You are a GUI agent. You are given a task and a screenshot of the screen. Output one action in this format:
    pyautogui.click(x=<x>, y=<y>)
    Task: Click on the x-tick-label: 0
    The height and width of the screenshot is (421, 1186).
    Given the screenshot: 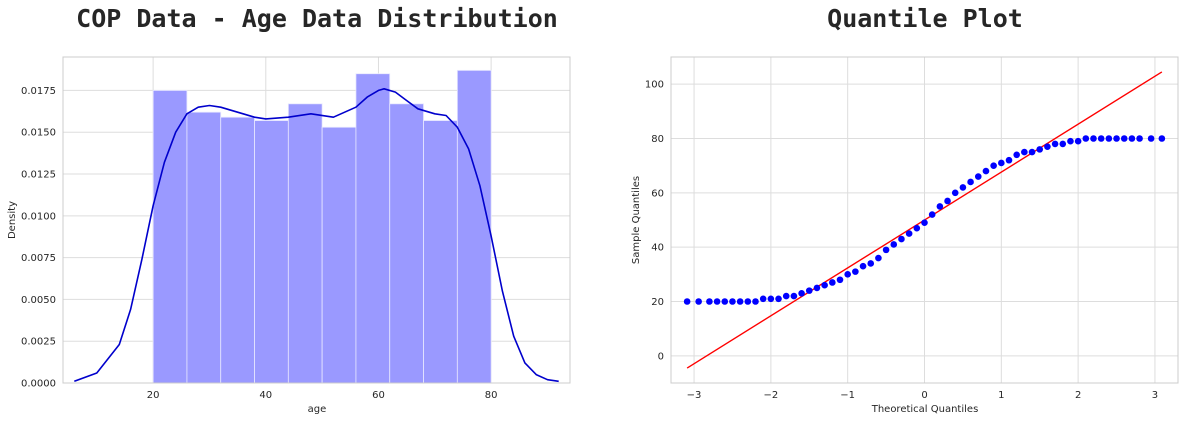 What is the action you would take?
    pyautogui.click(x=924, y=395)
    